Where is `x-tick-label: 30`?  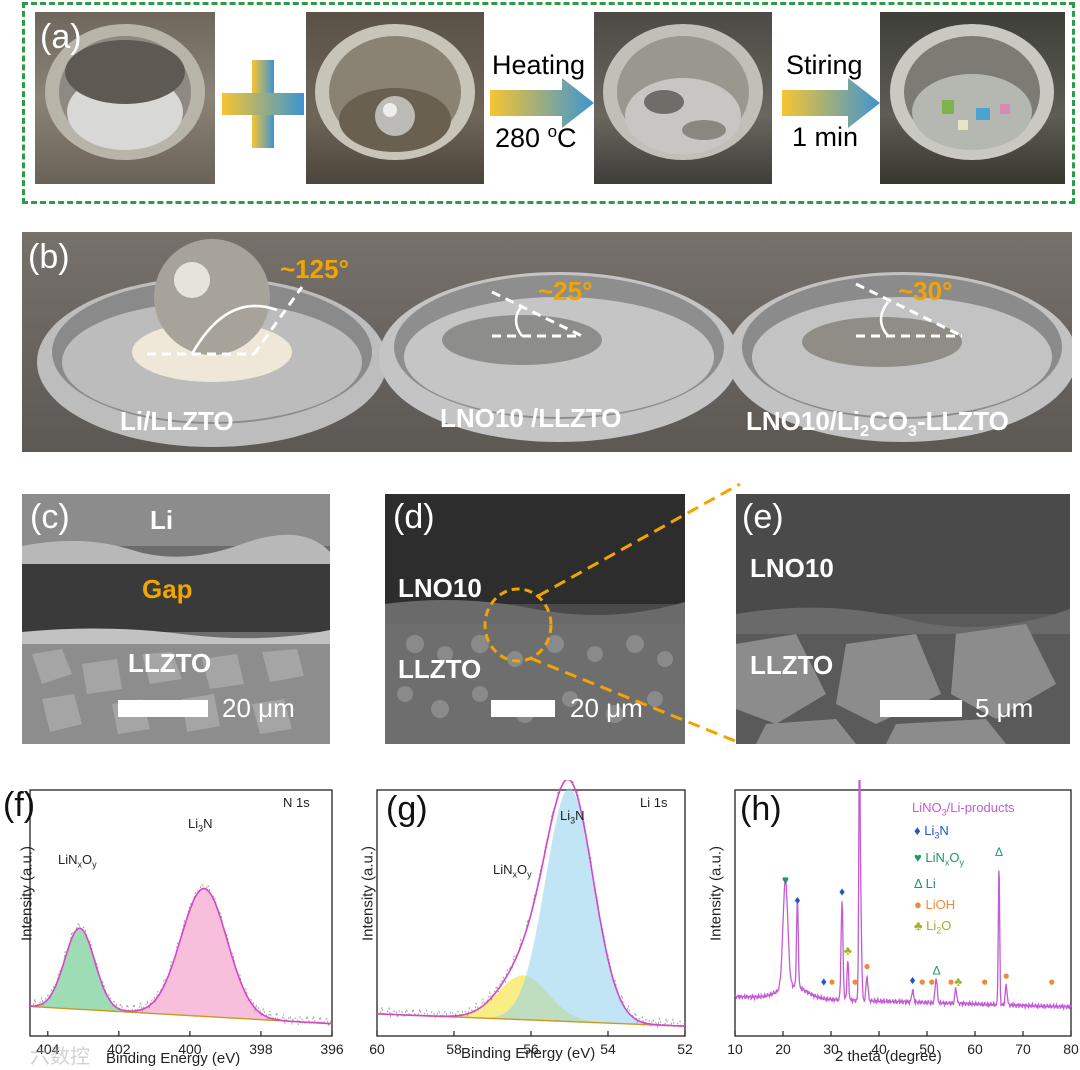 x-tick-label: 30 is located at coordinates (831, 1049).